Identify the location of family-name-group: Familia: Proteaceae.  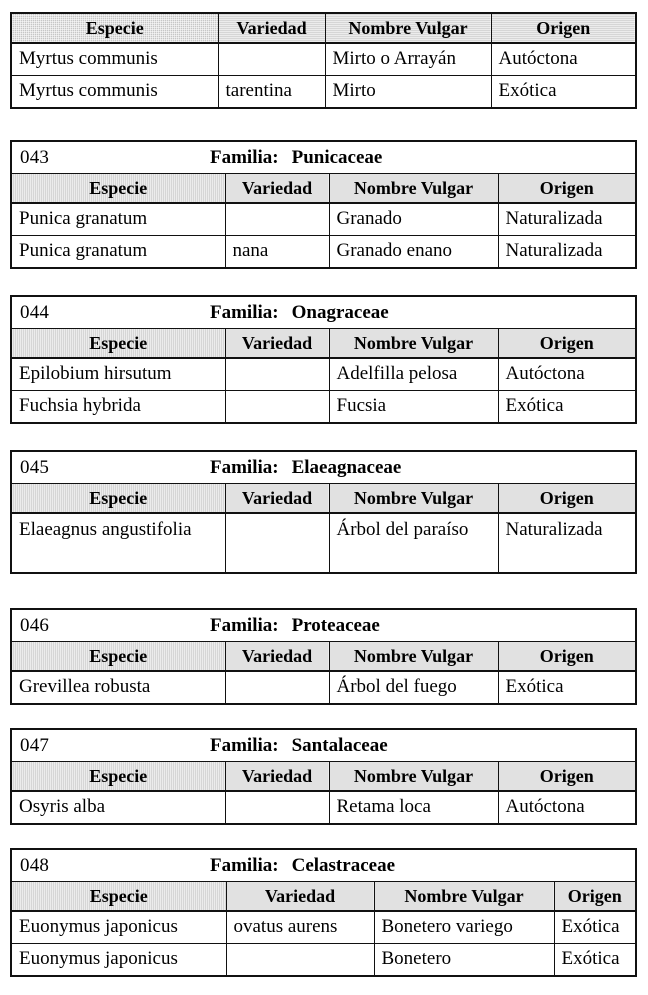
(295, 625).